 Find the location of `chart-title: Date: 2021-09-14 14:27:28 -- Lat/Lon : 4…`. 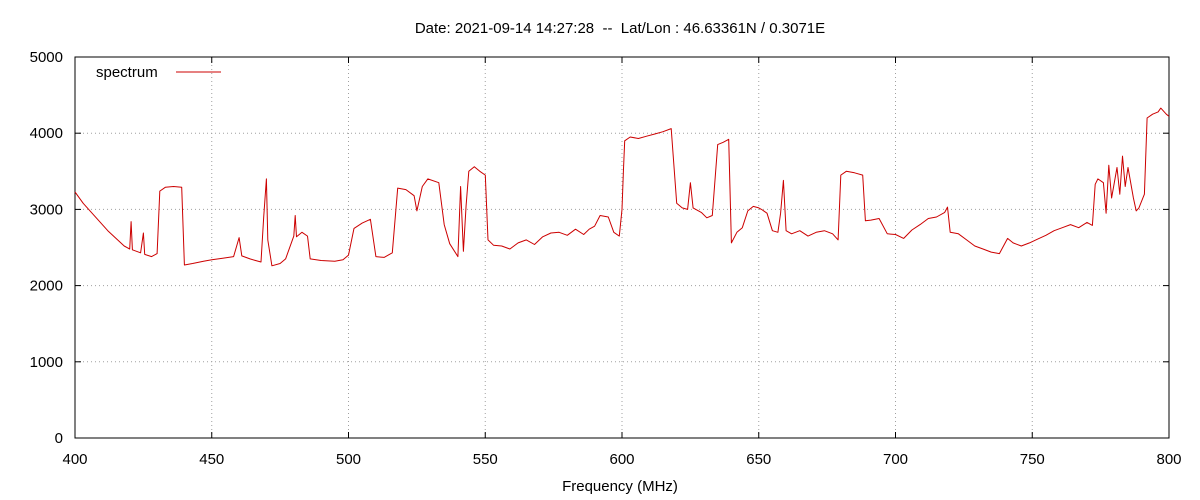

chart-title: Date: 2021-09-14 14:27:28 -- Lat/Lon : 4… is located at coordinates (620, 28).